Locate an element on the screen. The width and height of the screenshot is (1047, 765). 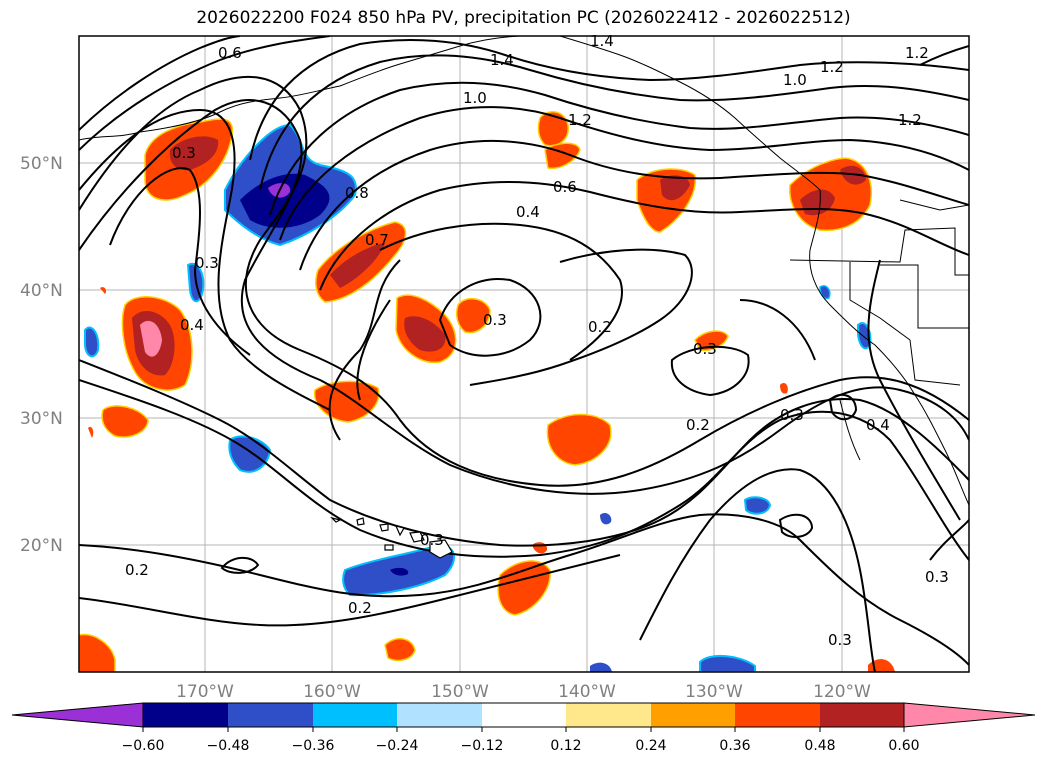
colorbar-tick-label: −0.60 is located at coordinates (143, 746).